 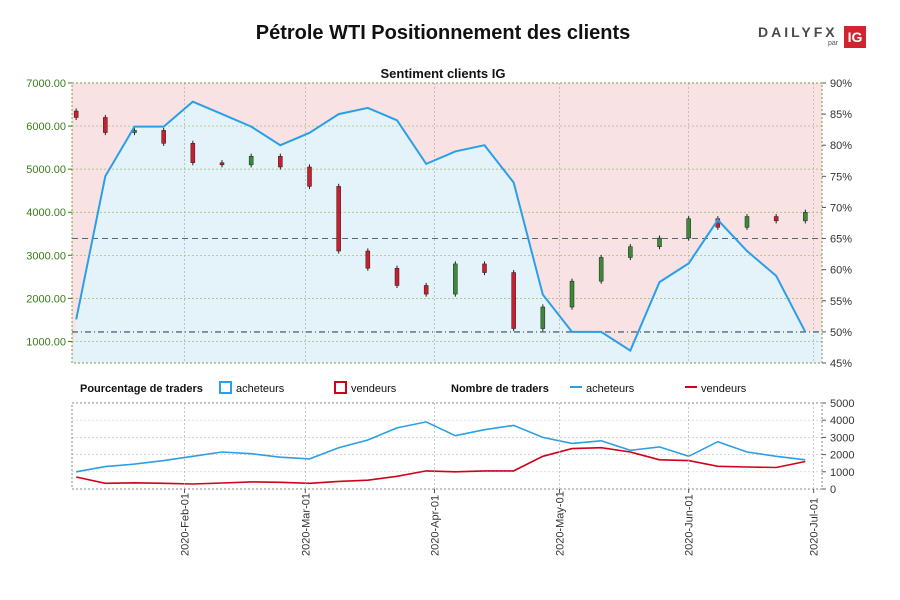 I want to click on chart-title: Pétrole WTI Positionnement des clients, so click(x=443, y=33).